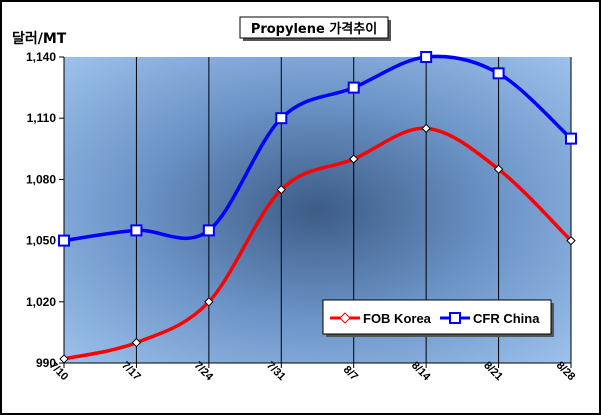 This screenshot has height=415, width=601. Describe the element at coordinates (41, 241) in the screenshot. I see `y-tick-label: 1,050` at that location.